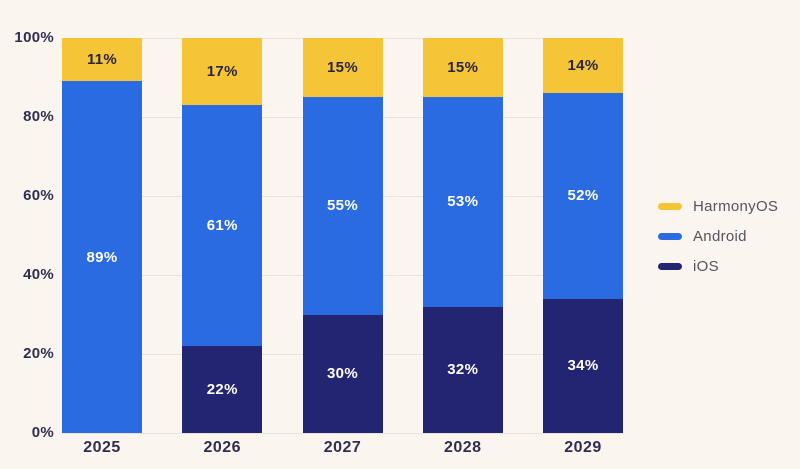  What do you see at coordinates (736, 206) in the screenshot?
I see `legend-label: HarmonyOS` at bounding box center [736, 206].